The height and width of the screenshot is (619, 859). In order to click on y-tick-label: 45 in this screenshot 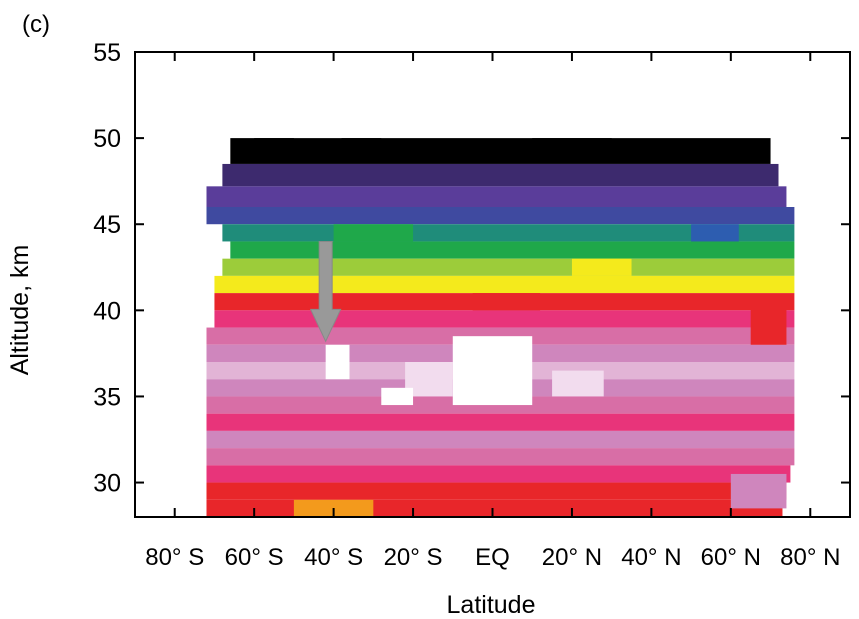, I will do `click(107, 225)`.